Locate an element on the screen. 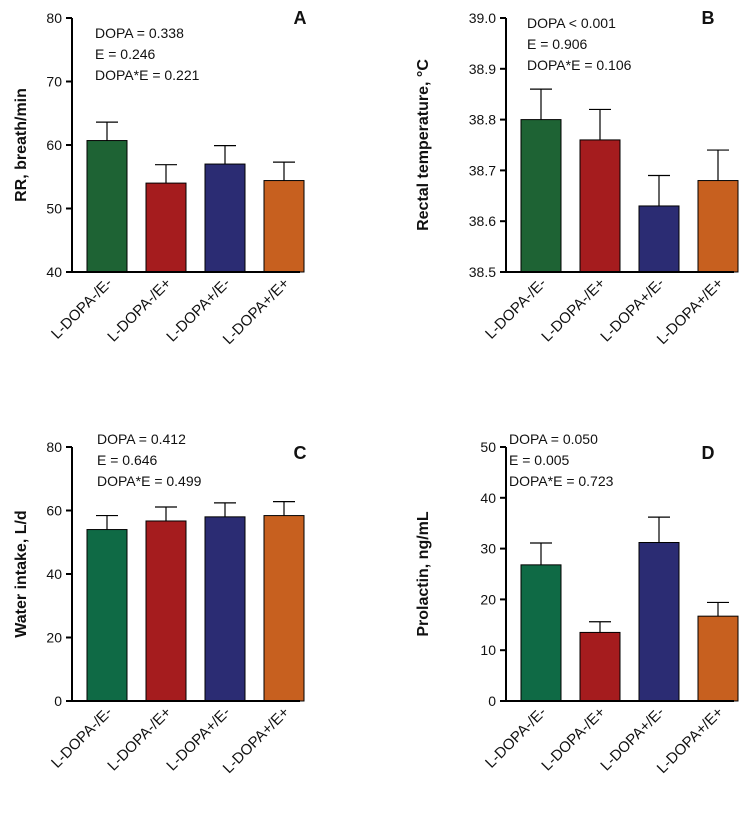 The image size is (750, 815). stat-annotation: DOPA = 0.338 is located at coordinates (139, 33).